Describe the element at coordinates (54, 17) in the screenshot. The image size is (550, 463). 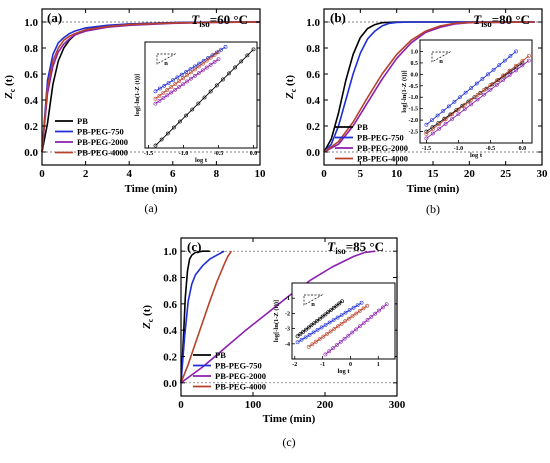
I see `panel-label: (a)` at that location.